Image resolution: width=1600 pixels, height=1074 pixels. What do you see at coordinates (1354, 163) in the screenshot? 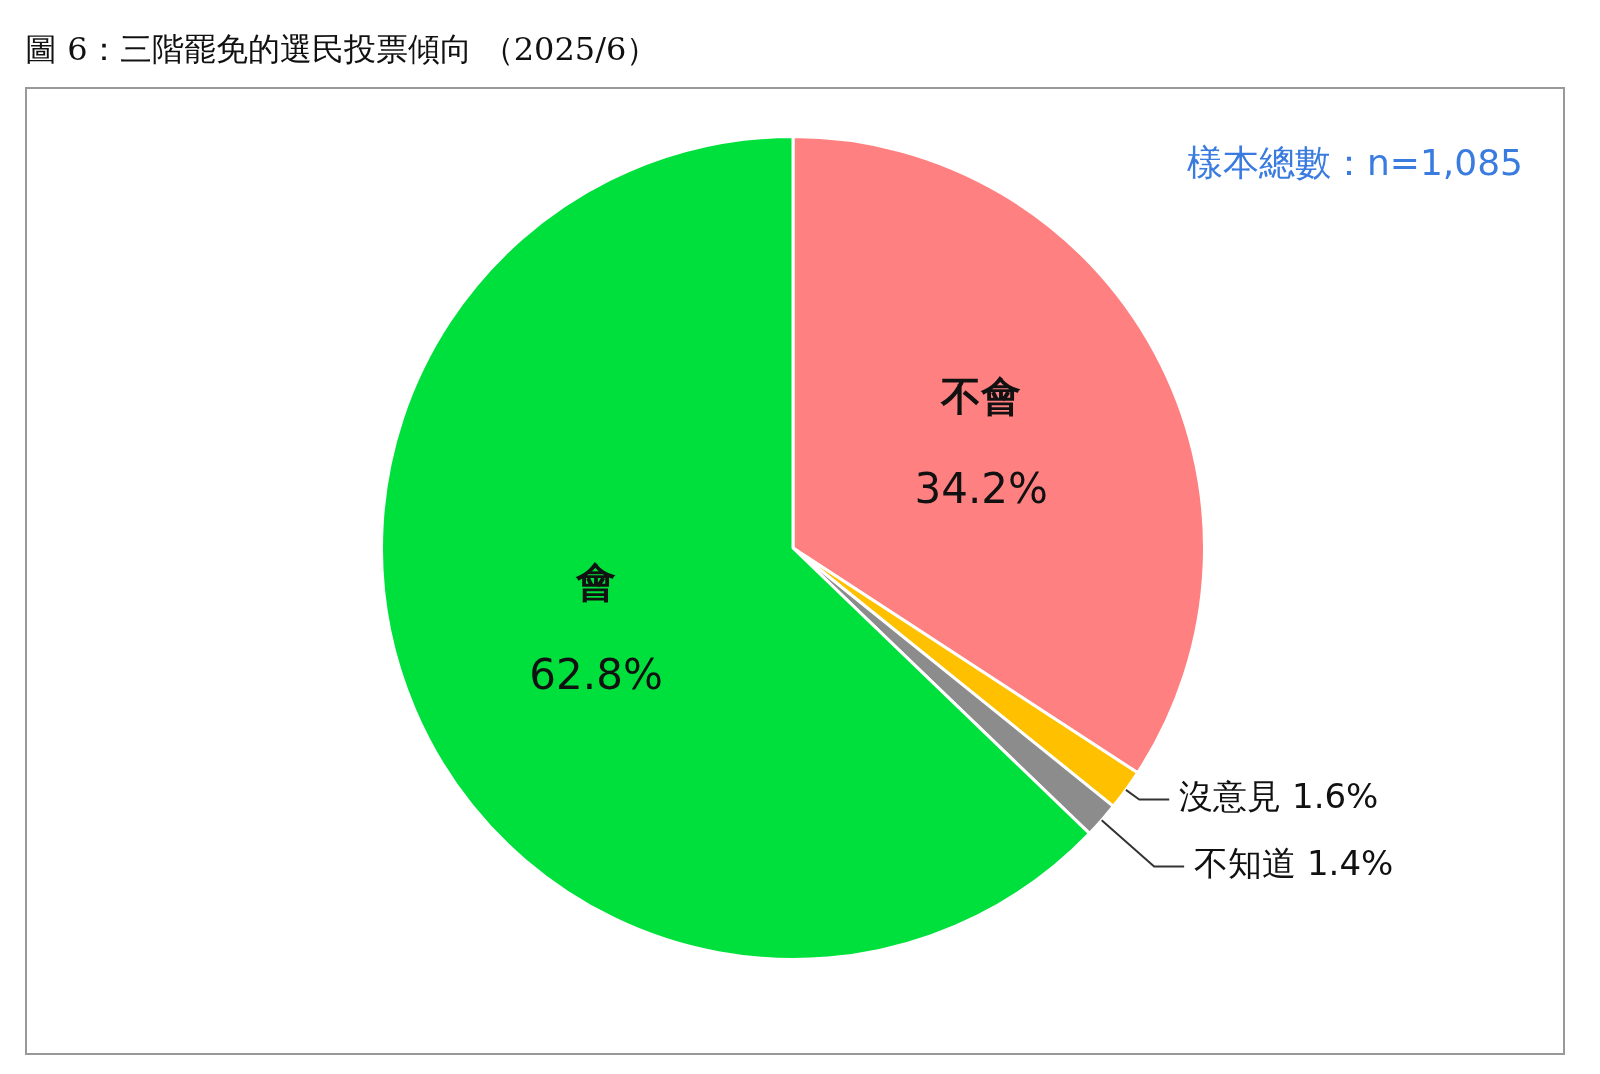
I see `text: 樣本總數：n=1,085` at bounding box center [1354, 163].